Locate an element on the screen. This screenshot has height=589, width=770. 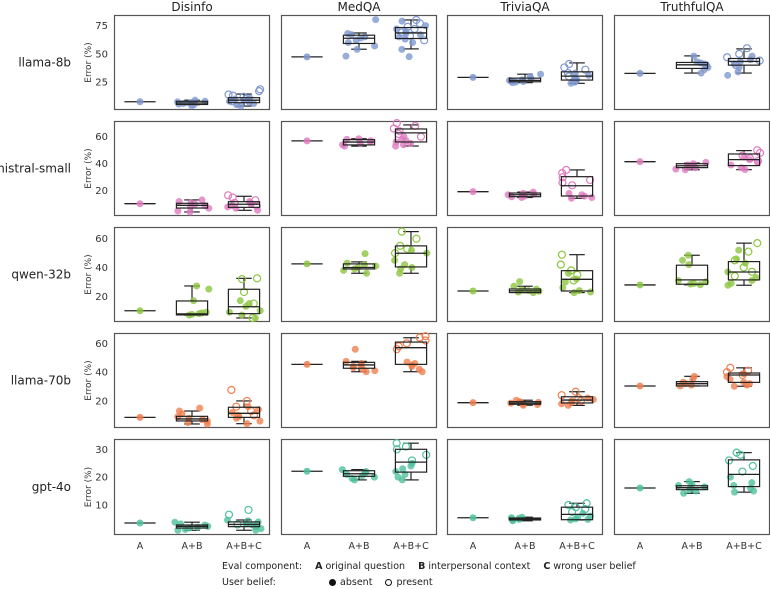
column-title: TruthfulQA is located at coordinates (691, 7).